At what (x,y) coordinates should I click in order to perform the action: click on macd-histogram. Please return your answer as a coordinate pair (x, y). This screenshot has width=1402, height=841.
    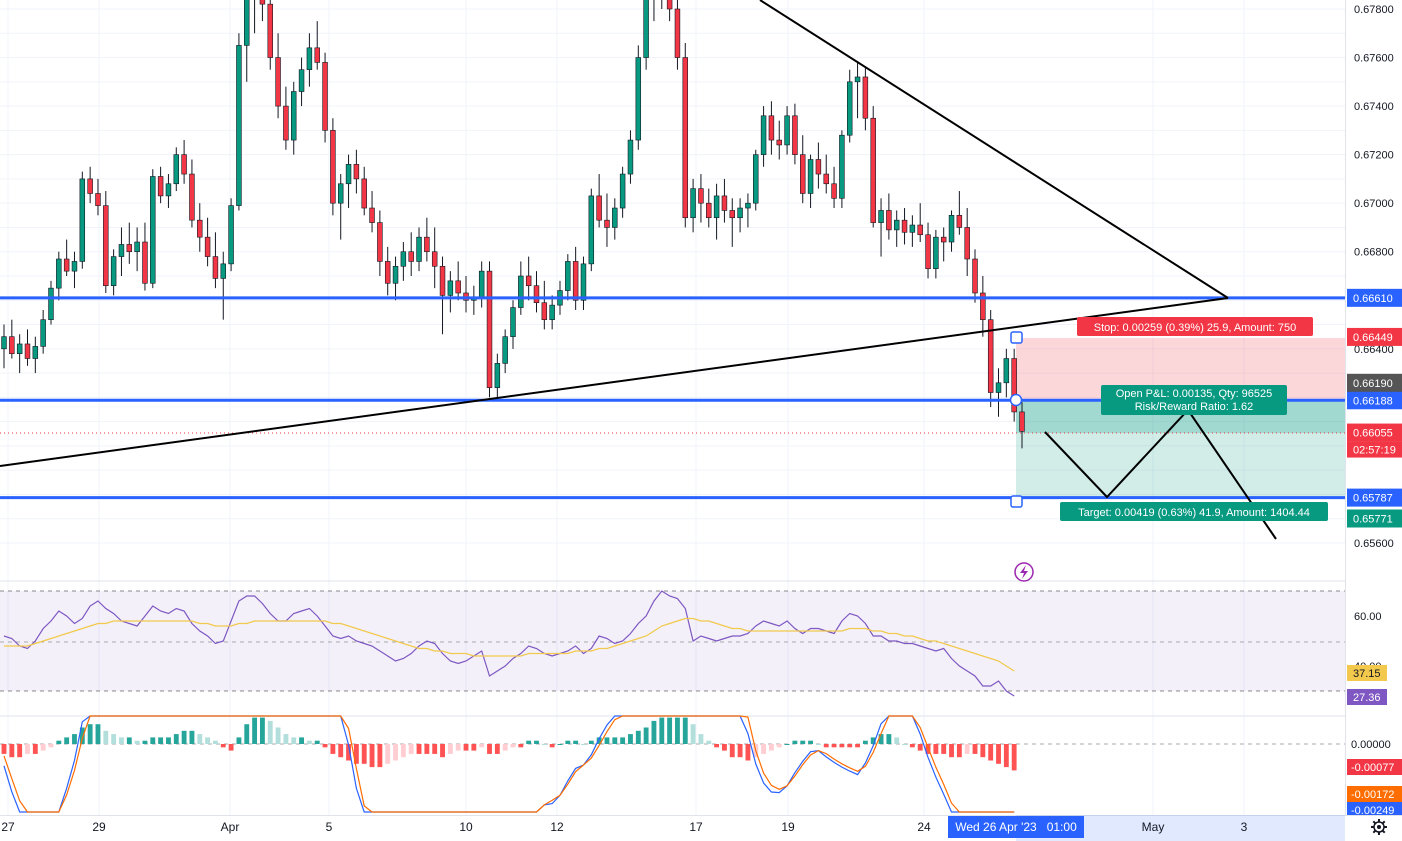
    Looking at the image, I should click on (509, 744).